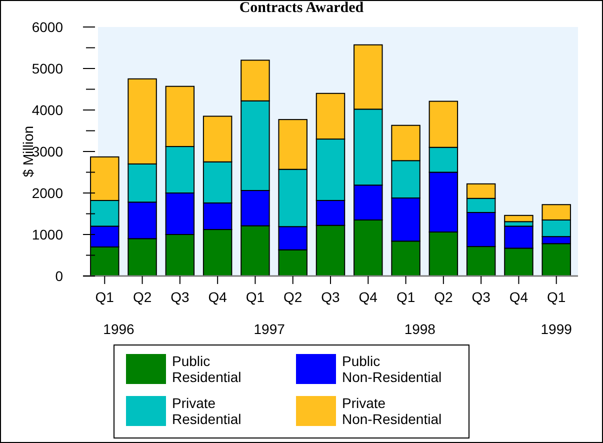 This screenshot has height=443, width=603. I want to click on y-tick-label: 1000, so click(48, 234).